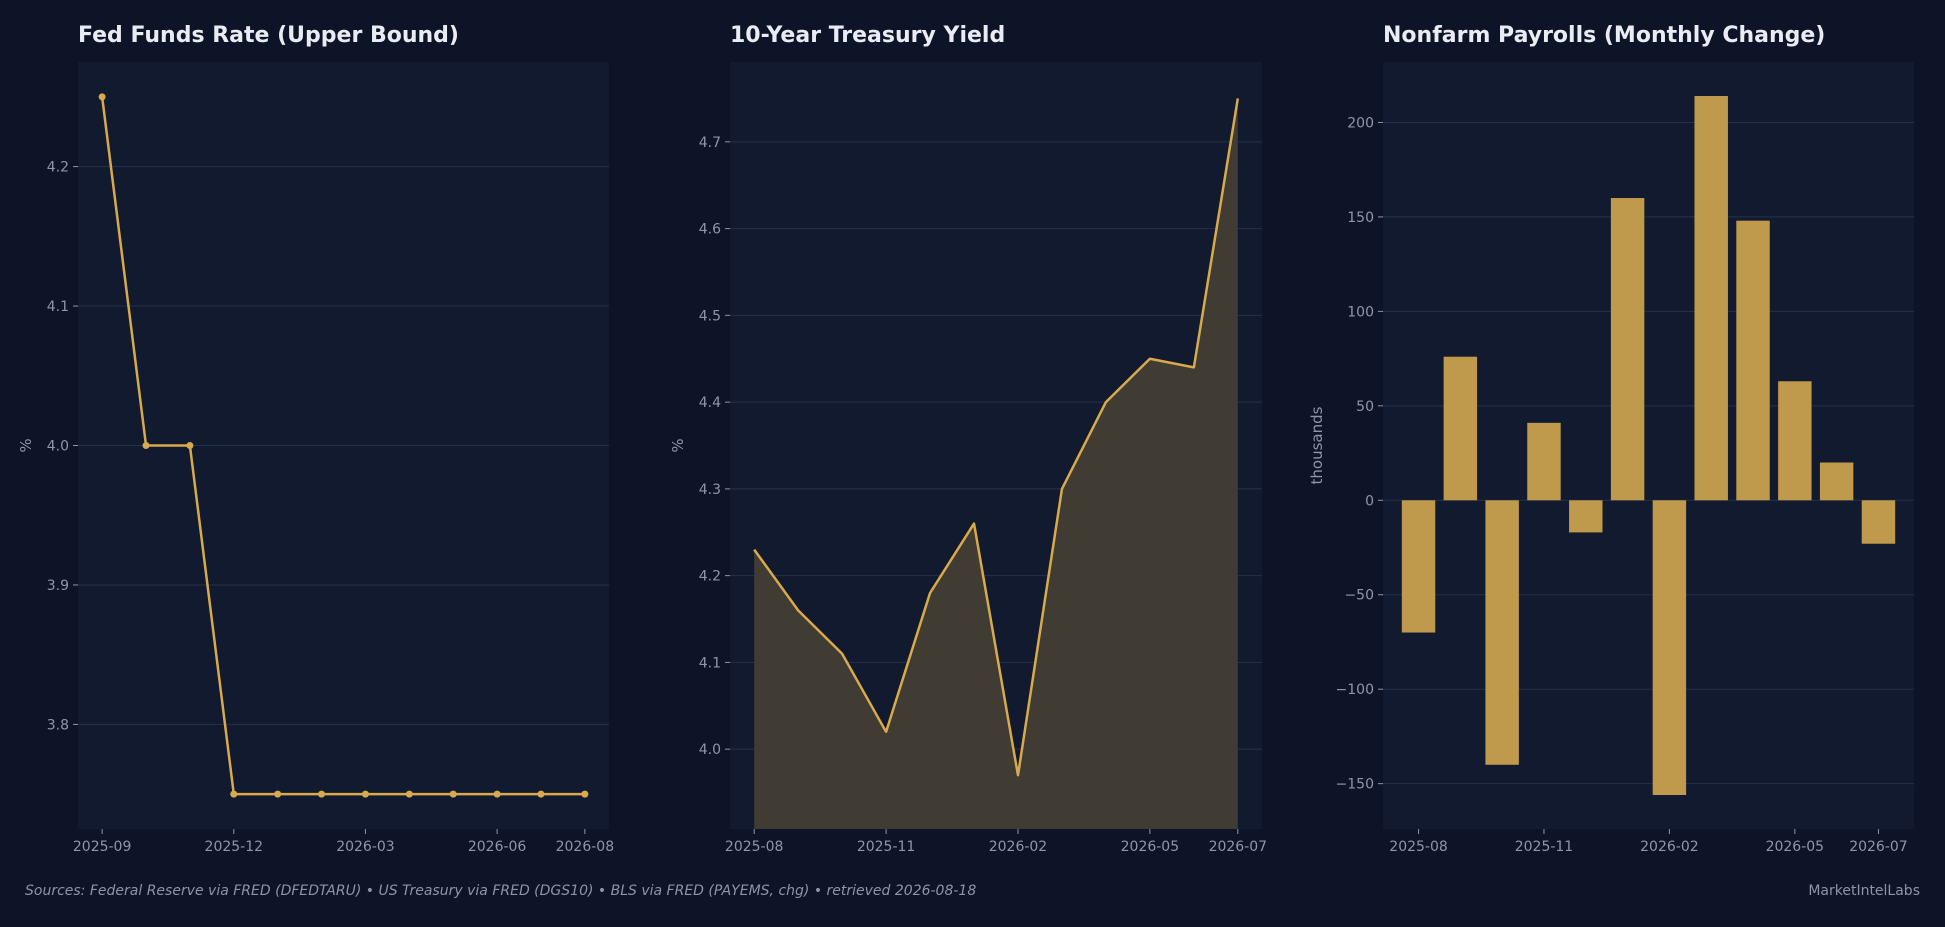  I want to click on y-tick-label: 150, so click(1360, 218).